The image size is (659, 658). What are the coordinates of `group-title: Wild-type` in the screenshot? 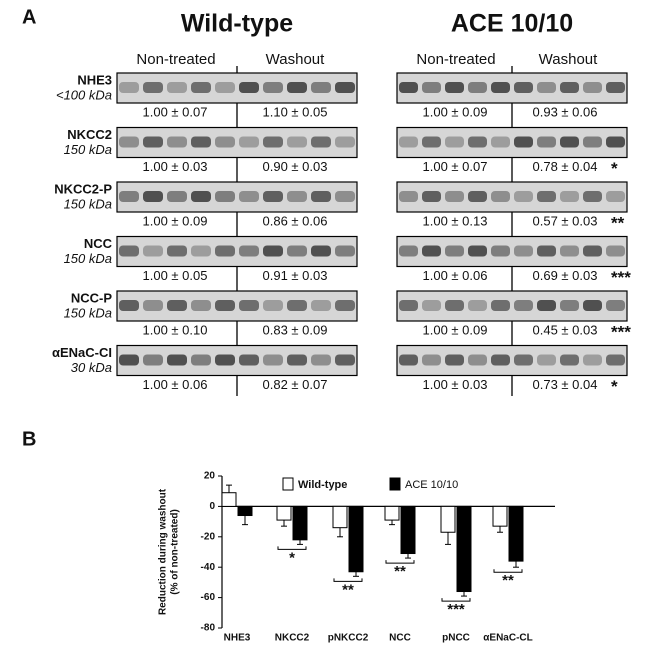 It's located at (237, 24).